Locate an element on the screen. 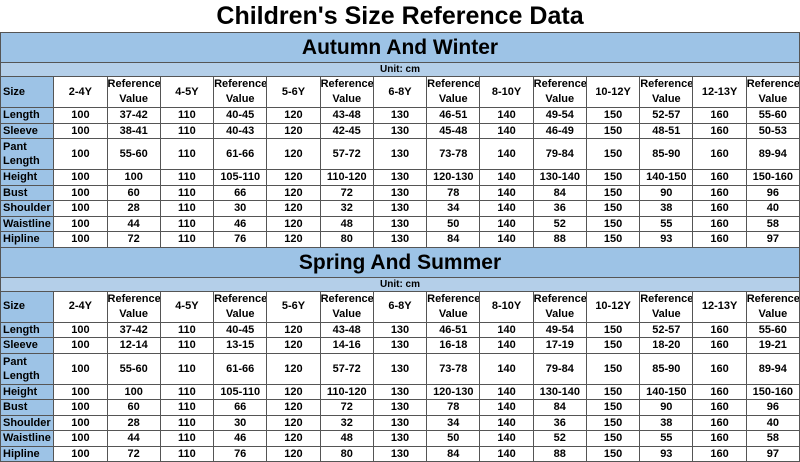  table-cell: 58 is located at coordinates (772, 223).